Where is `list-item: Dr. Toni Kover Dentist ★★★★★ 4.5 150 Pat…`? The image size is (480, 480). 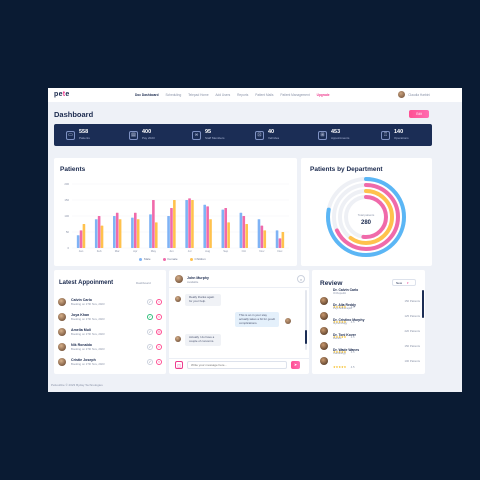 list-item: Dr. Toni Kover Dentist ★★★★★ 4.5 150 Pat… is located at coordinates (370, 343).